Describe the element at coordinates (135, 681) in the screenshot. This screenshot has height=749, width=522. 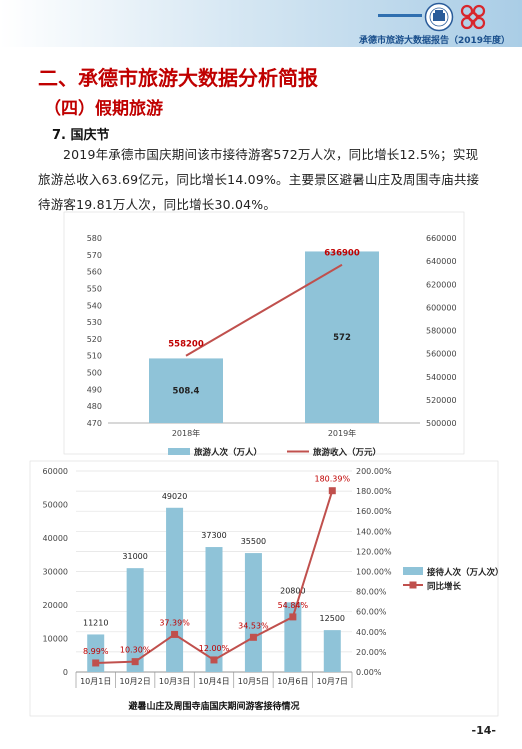
I see `chart2-category-label: 10月2日` at that location.